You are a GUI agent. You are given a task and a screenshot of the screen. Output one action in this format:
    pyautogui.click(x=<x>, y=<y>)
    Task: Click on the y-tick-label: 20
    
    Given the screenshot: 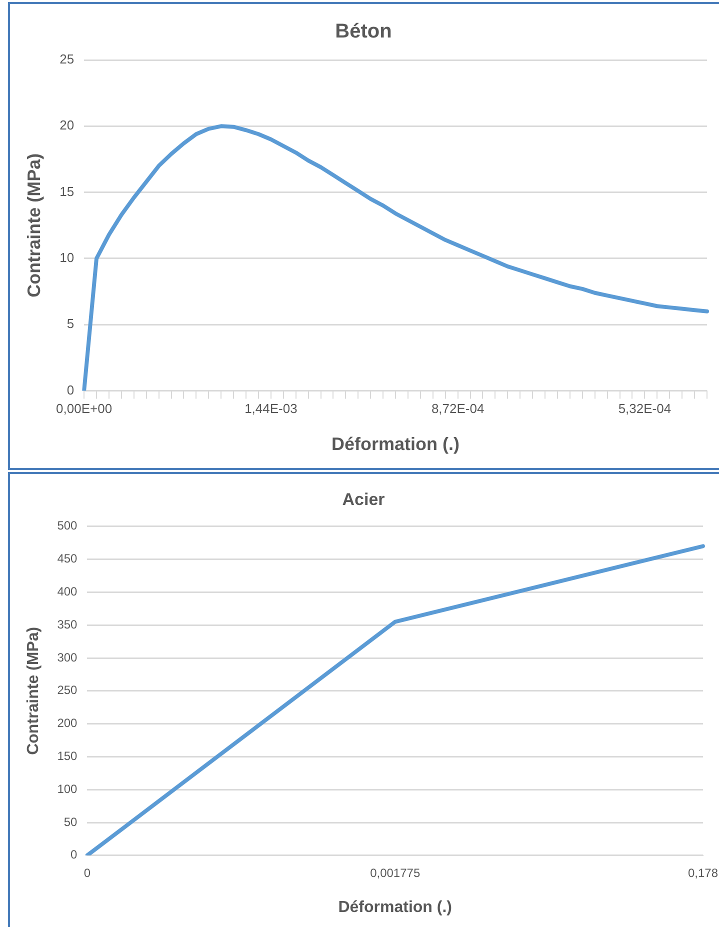 What is the action you would take?
    pyautogui.click(x=67, y=125)
    